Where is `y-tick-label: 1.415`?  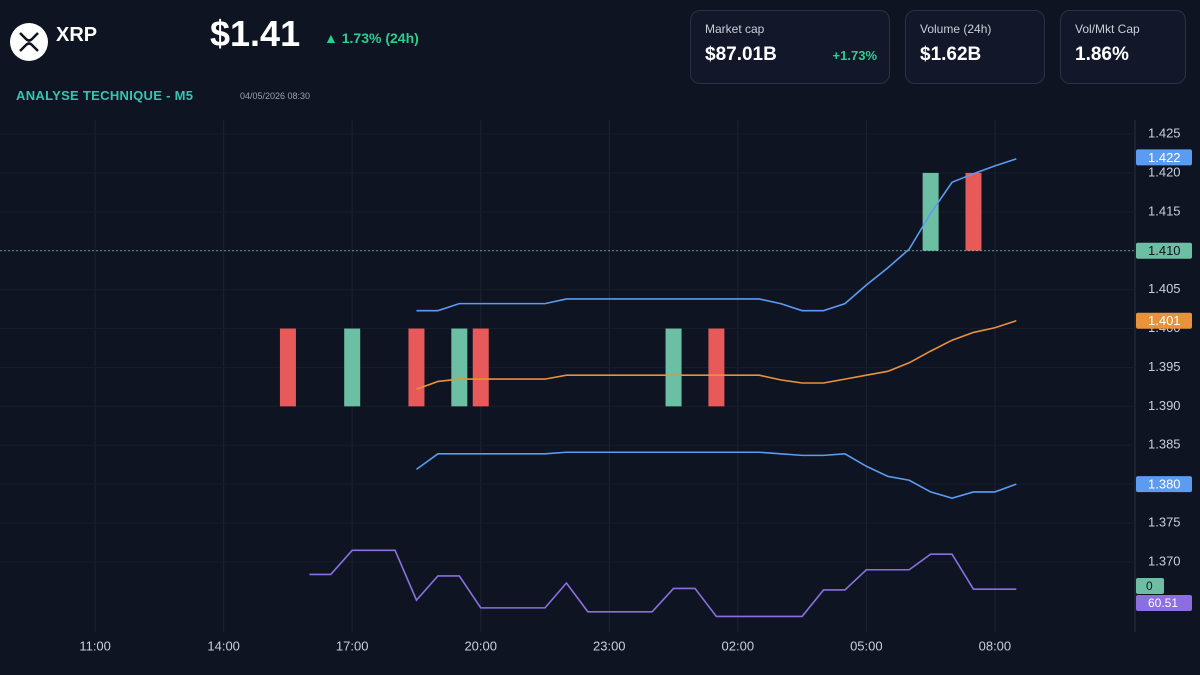 y-tick-label: 1.415 is located at coordinates (1164, 210).